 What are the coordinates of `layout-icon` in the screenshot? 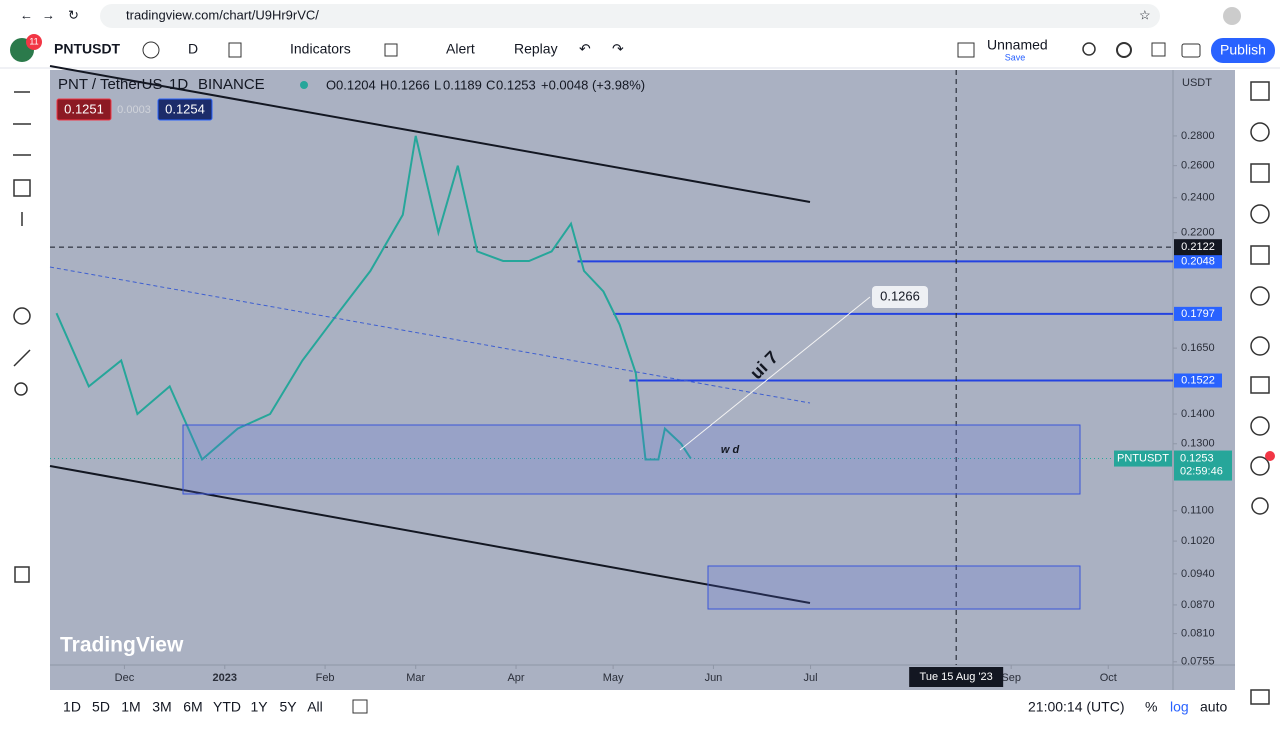 It's located at (966, 50).